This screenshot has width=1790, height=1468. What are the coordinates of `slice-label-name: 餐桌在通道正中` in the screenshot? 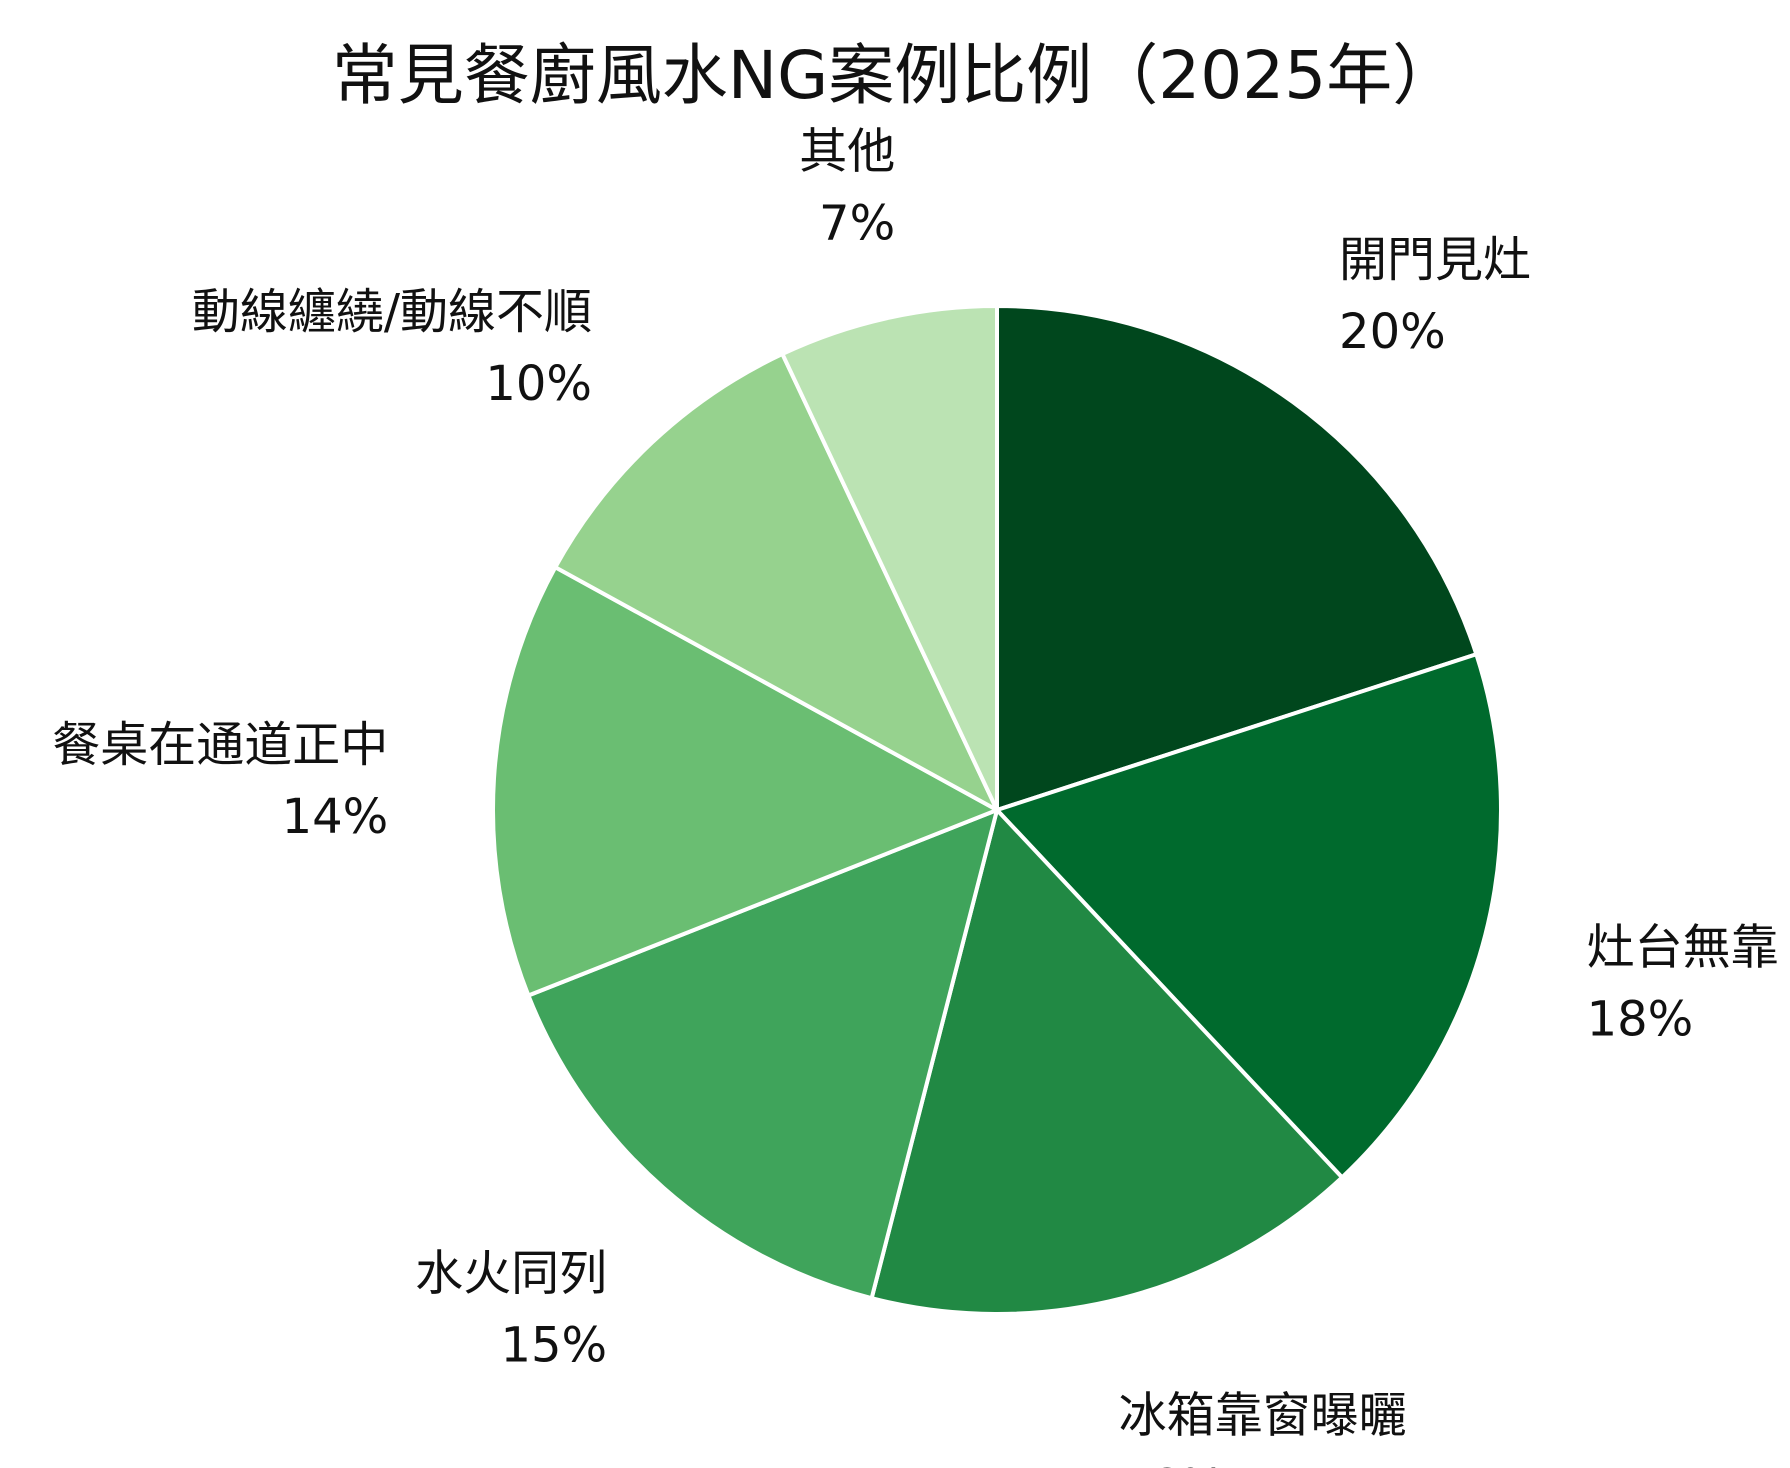 It's located at (220, 745).